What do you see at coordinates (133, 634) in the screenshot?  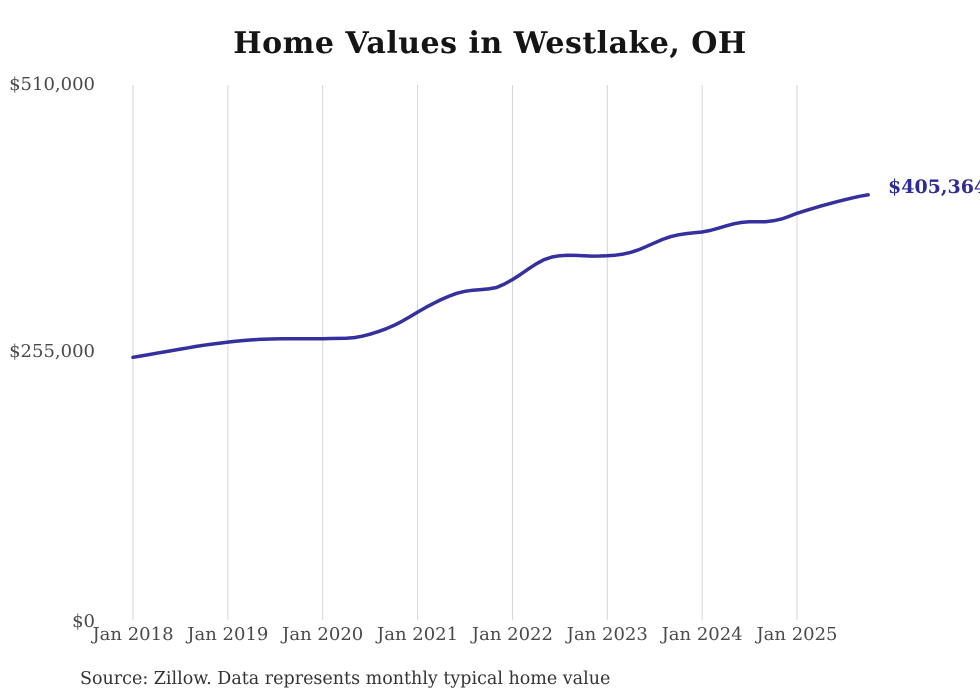 I see `x-tick-label: Jan 2018` at bounding box center [133, 634].